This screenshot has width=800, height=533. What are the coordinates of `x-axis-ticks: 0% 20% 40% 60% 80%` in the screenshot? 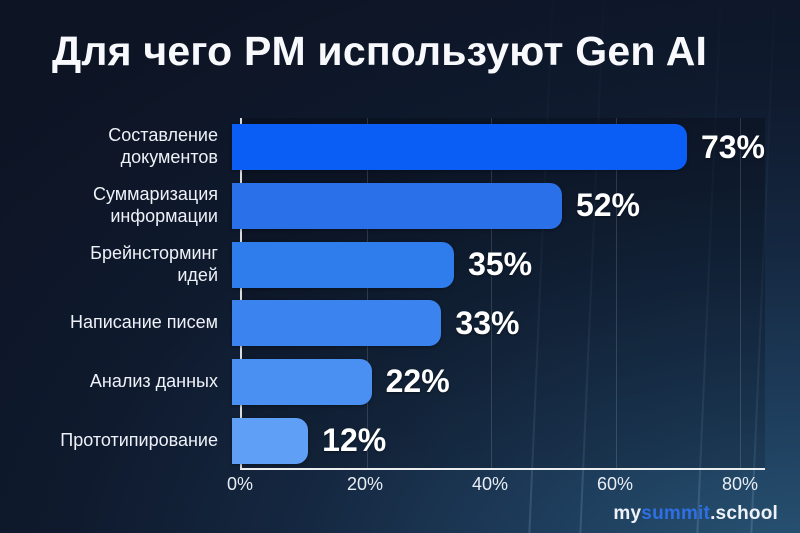 It's located at (496, 486).